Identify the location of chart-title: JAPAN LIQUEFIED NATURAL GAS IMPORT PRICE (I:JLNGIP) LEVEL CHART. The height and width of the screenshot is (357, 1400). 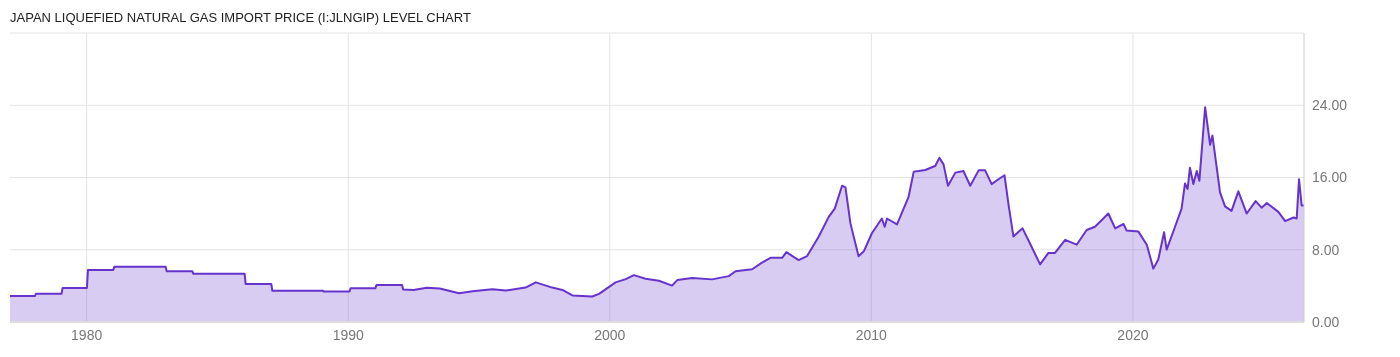
(240, 18).